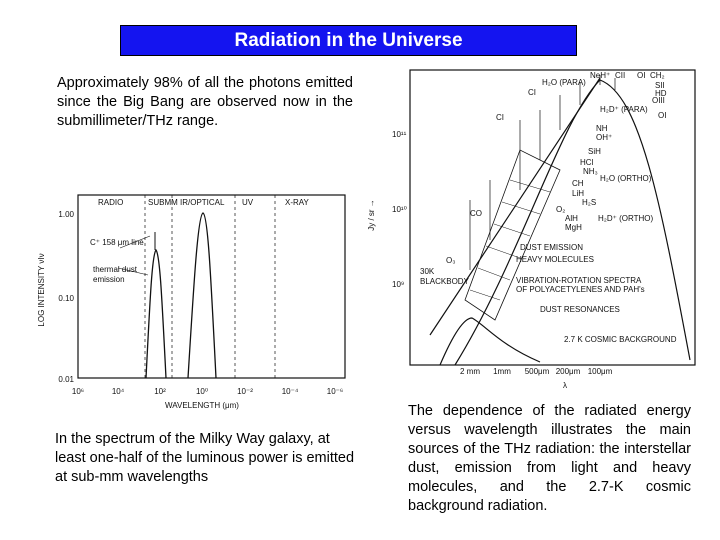  I want to click on y-tick-label: 0.10, so click(66, 298).